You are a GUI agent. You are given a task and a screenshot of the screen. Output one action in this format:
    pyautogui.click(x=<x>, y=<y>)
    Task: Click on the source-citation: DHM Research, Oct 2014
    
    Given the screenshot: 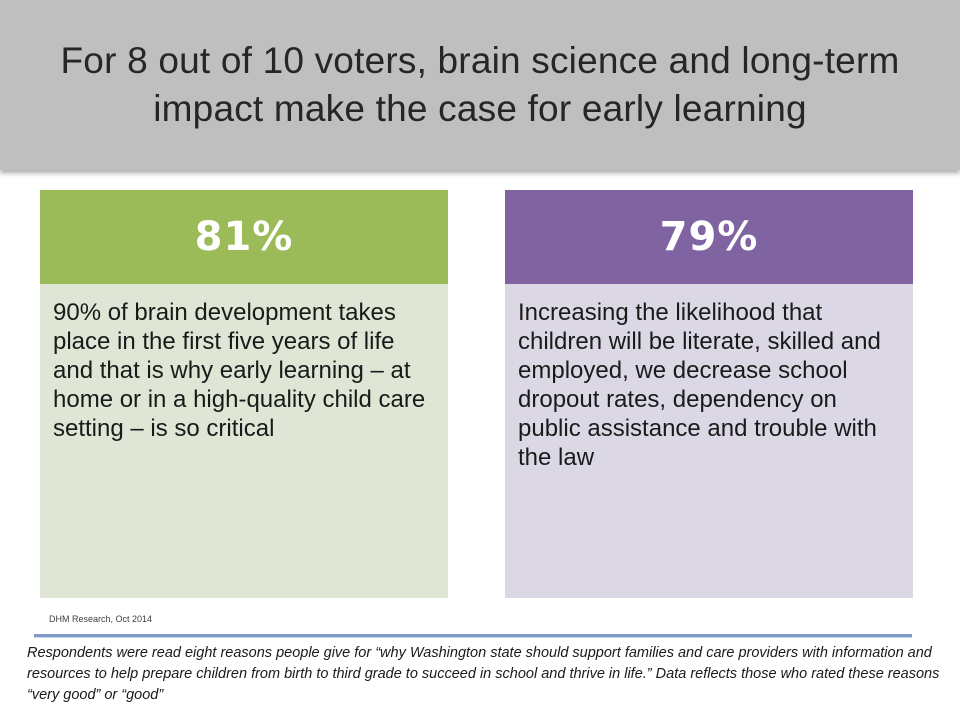 What is the action you would take?
    pyautogui.click(x=101, y=619)
    